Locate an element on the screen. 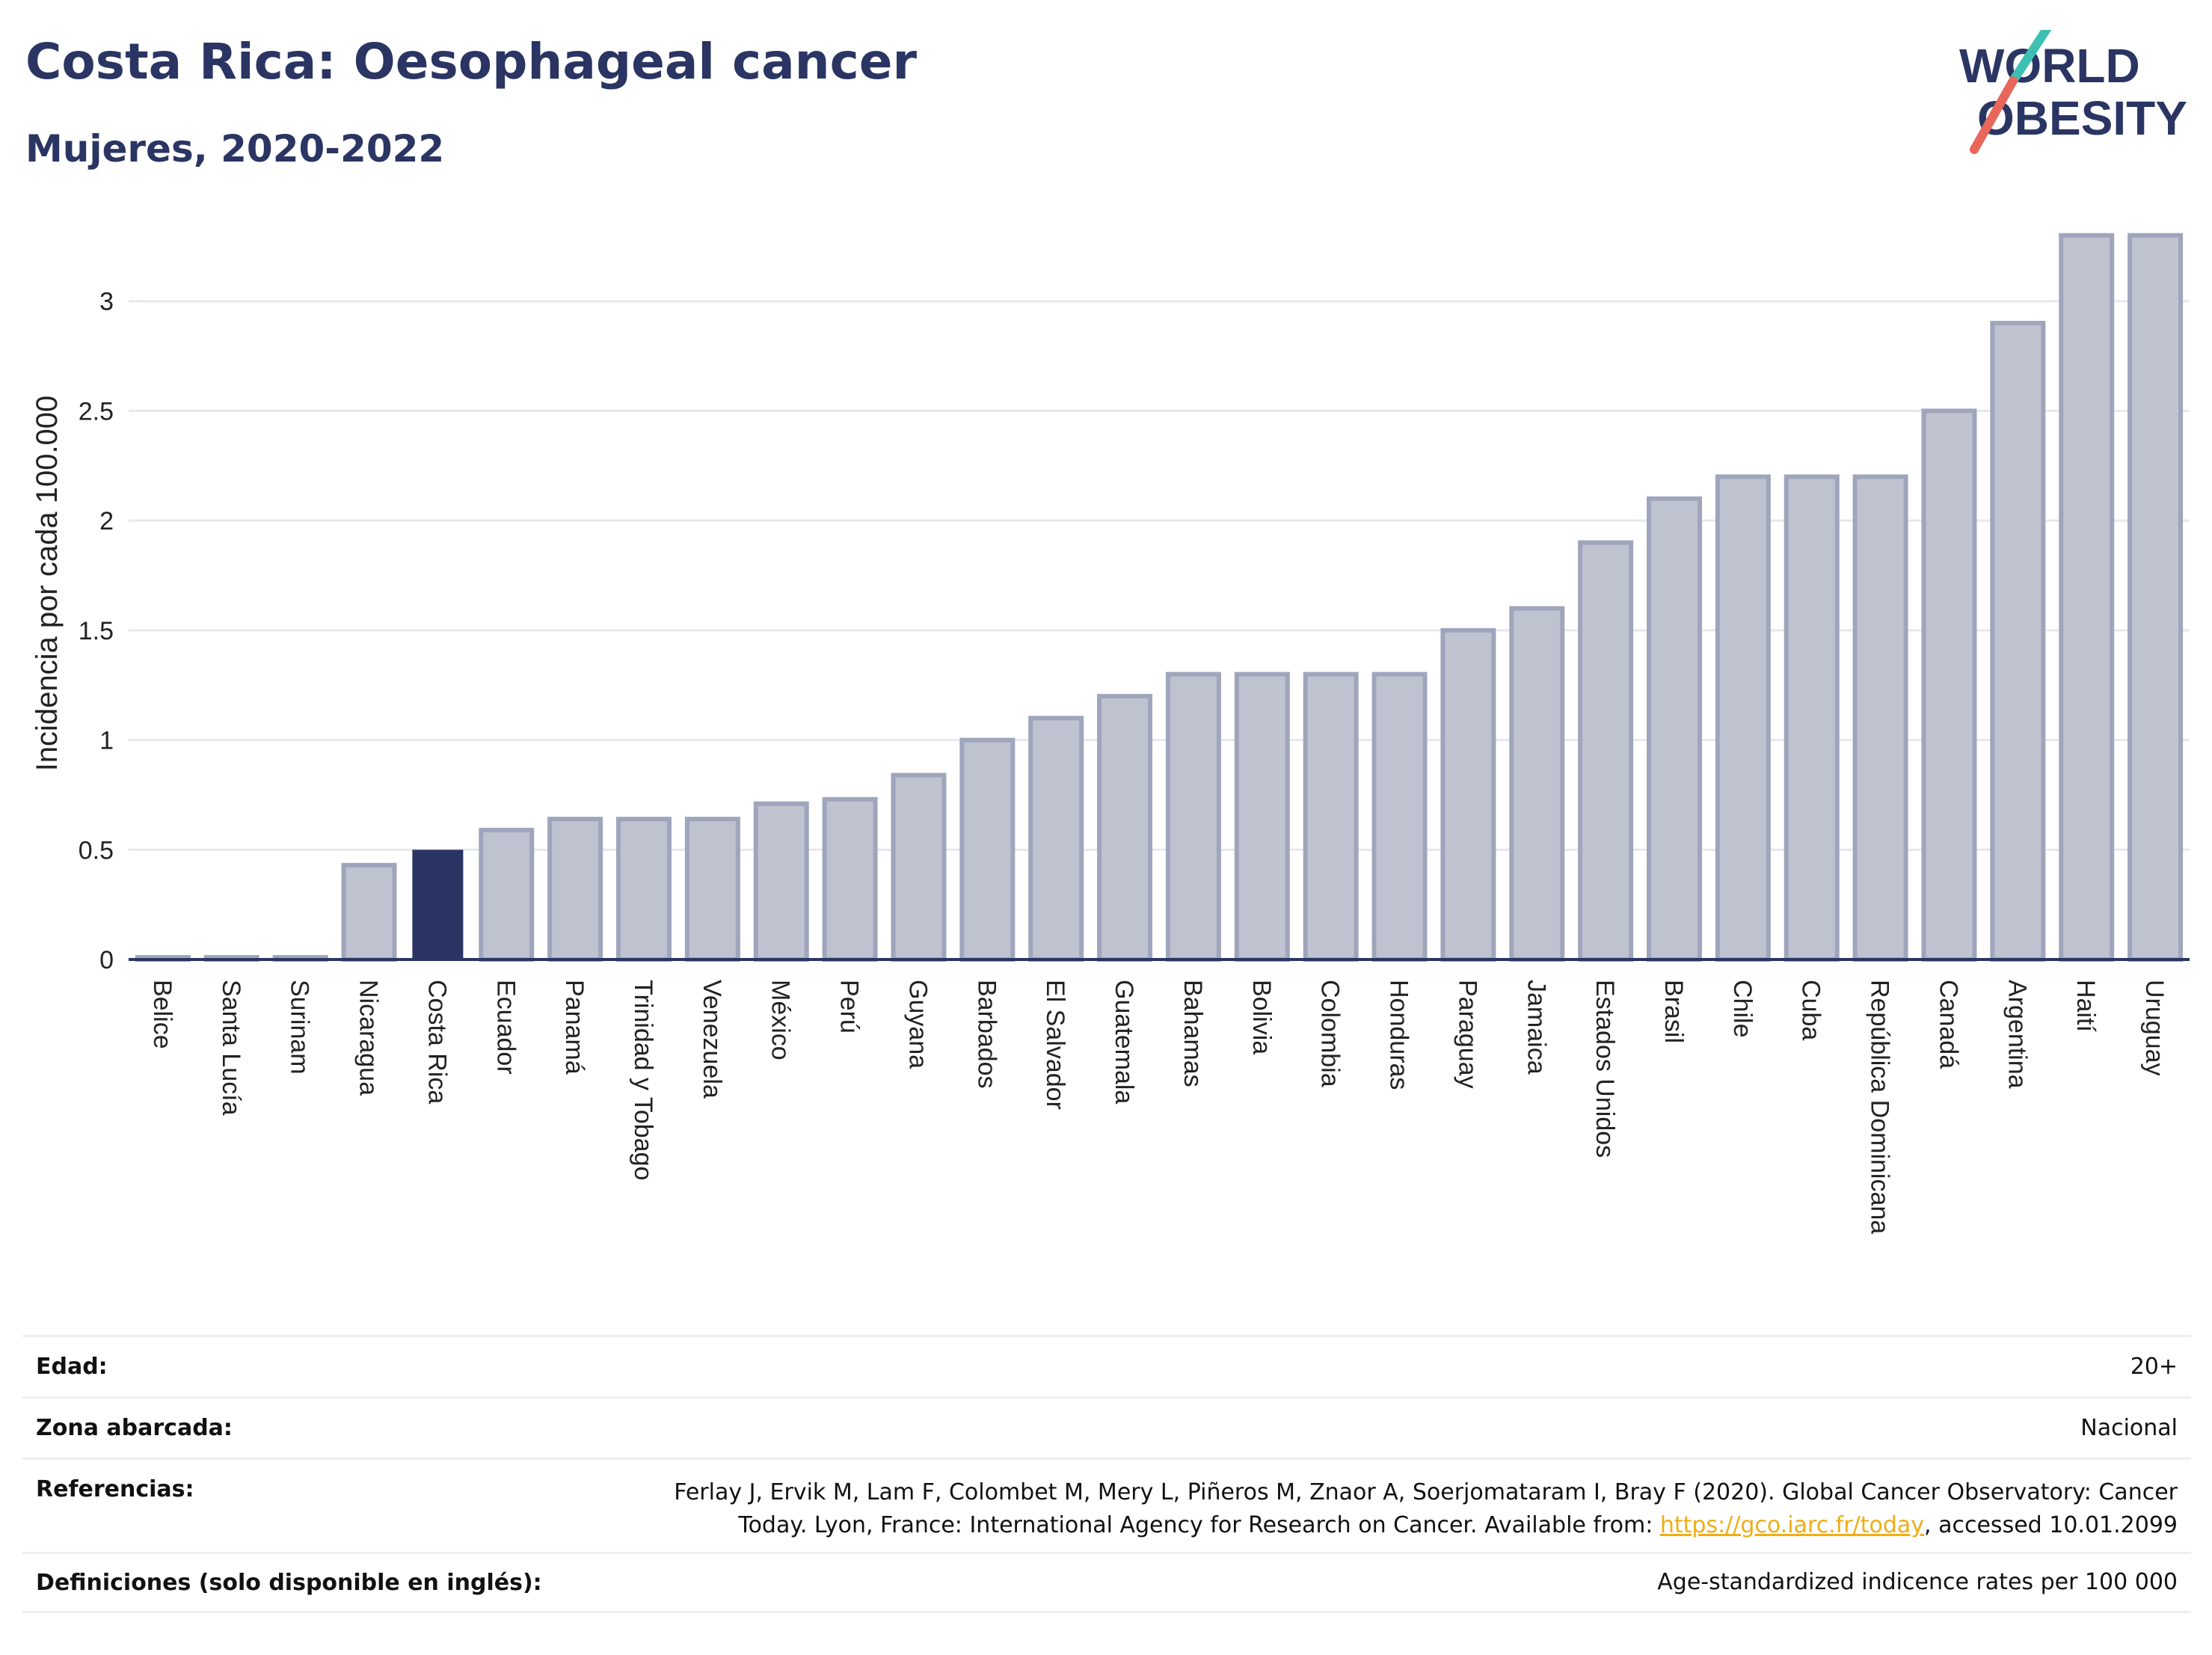  world-obesity-logo: WORLD OBESITY is located at coordinates (2073, 92).